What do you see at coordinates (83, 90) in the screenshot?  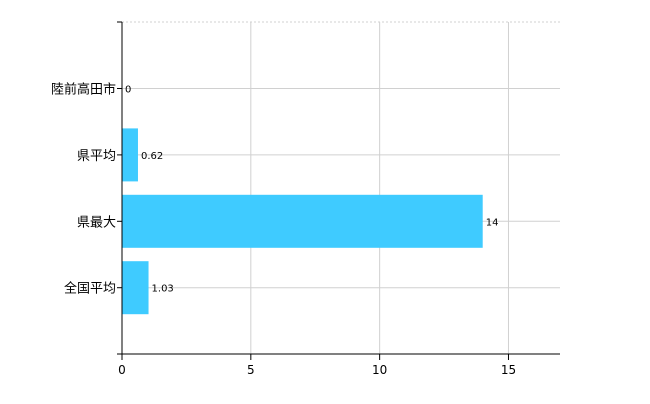 I see `category-label: 陸前高田市` at bounding box center [83, 90].